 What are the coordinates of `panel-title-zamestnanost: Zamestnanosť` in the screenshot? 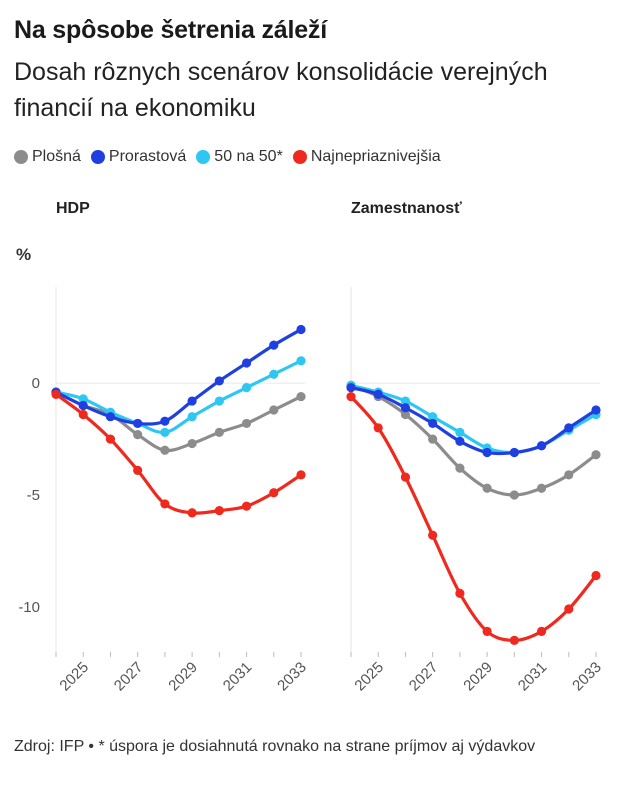 It's located at (406, 208).